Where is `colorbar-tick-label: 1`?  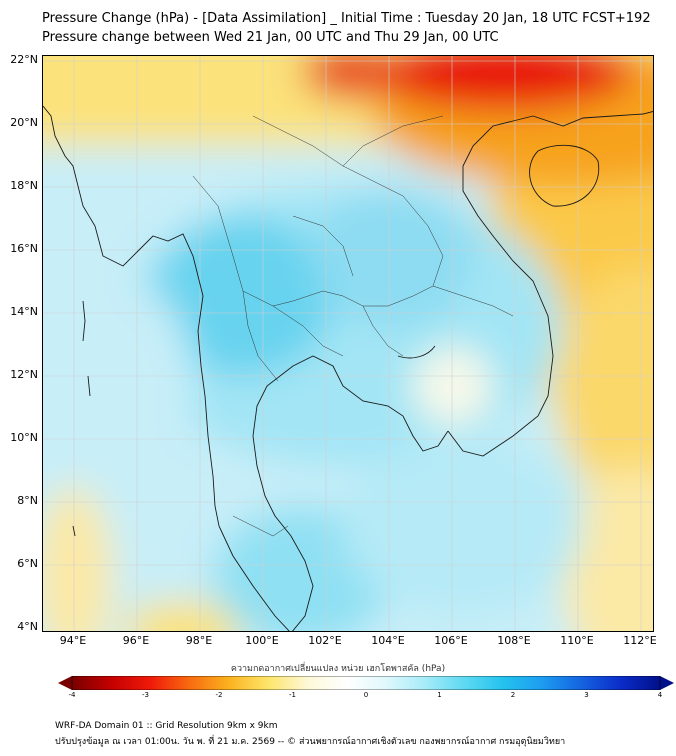 colorbar-tick-label: 1 is located at coordinates (439, 695).